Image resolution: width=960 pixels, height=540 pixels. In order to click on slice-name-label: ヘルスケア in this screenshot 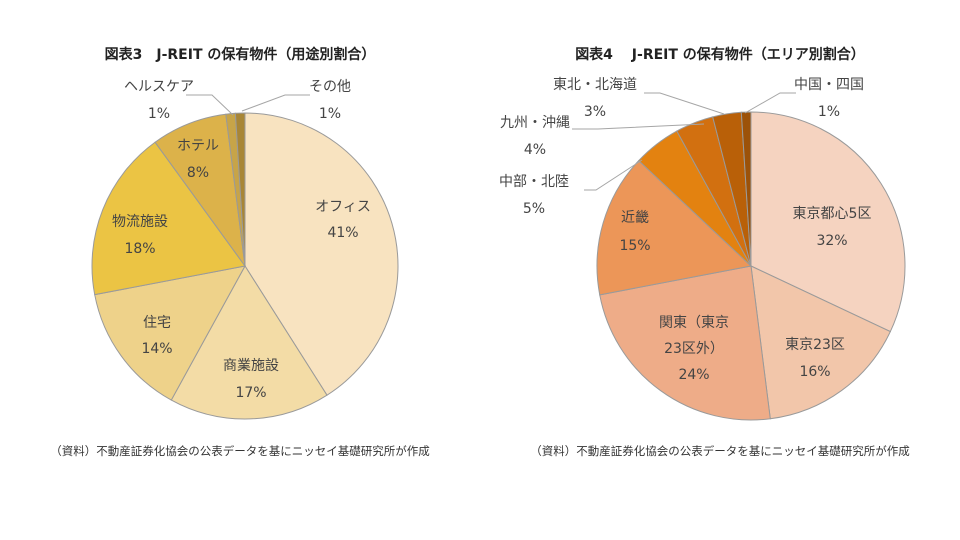, I will do `click(159, 87)`.